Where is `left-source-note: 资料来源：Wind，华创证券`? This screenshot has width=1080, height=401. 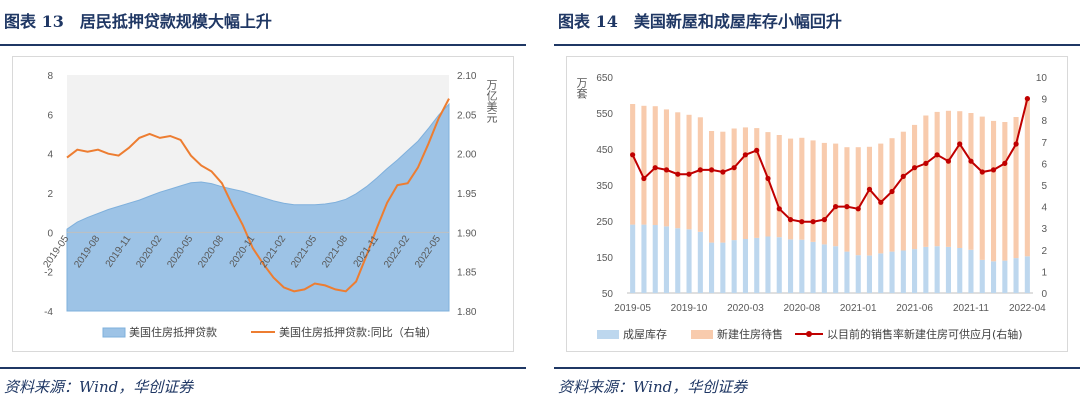 left-source-note: 资料来源：Wind，华创证券 is located at coordinates (99, 387).